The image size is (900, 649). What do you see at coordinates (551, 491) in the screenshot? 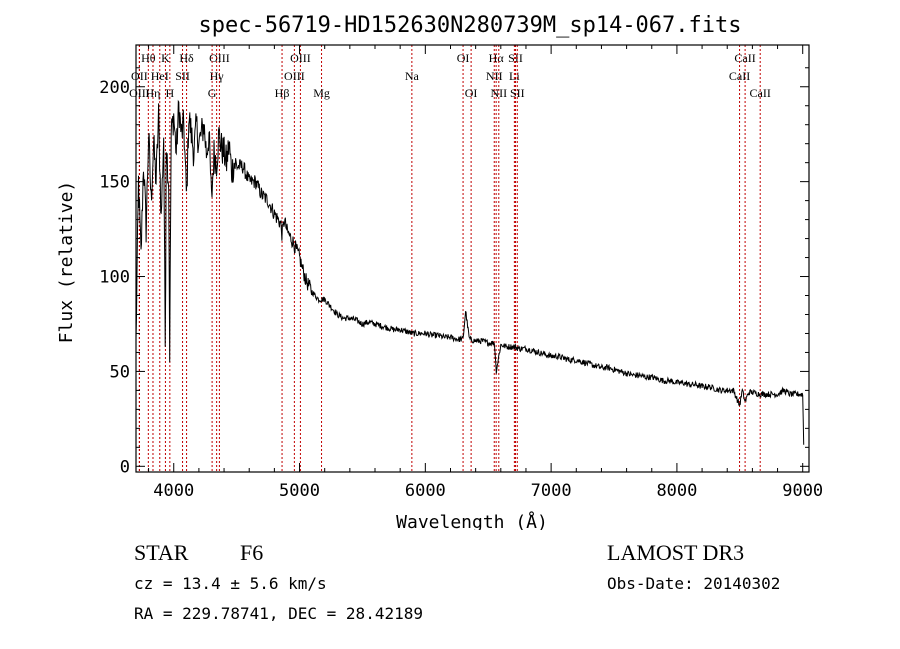
I see `x-tick-label-7000: 7000` at bounding box center [551, 491].